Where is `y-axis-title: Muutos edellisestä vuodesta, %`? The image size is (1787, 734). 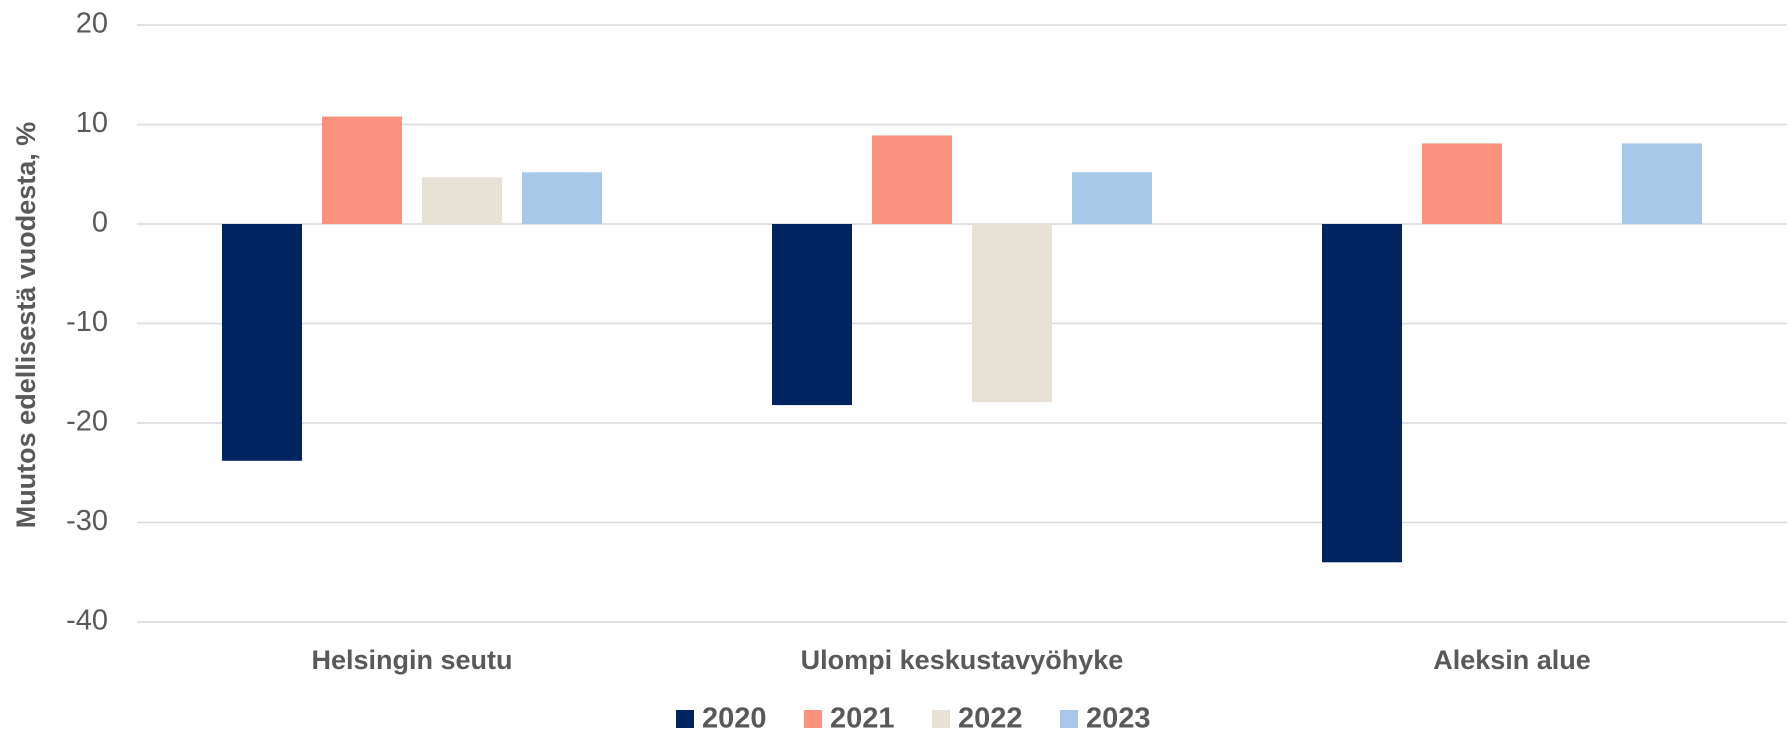
y-axis-title: Muutos edellisestä vuodesta, % is located at coordinates (26, 325).